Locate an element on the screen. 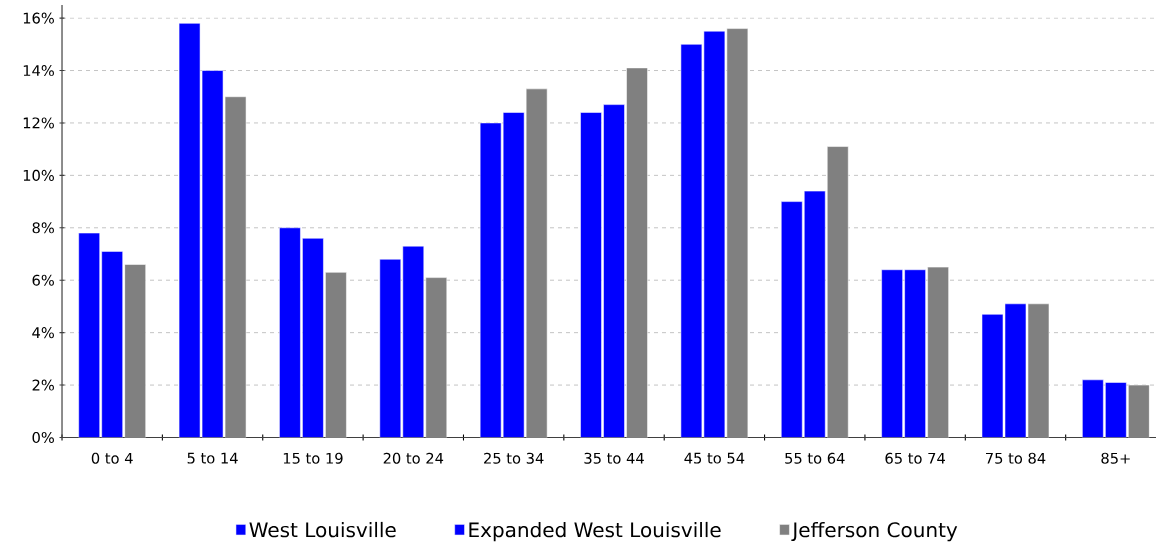 This screenshot has width=1156, height=545. x-tick-label: 85+ is located at coordinates (1115, 458).